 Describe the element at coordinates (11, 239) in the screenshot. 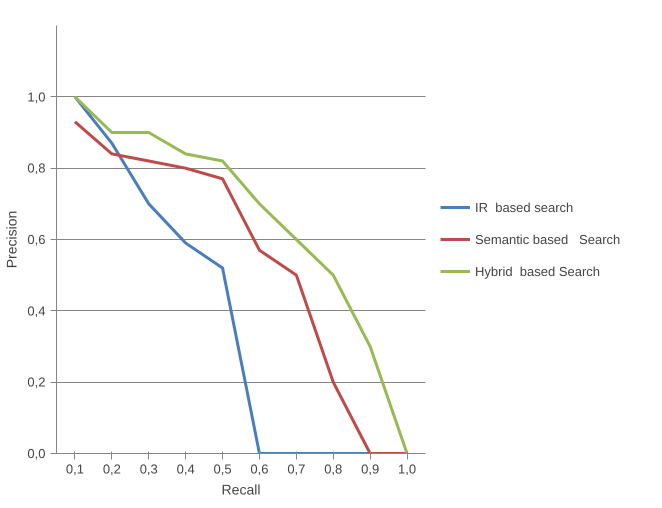

I see `y-axis-title: Precision` at that location.